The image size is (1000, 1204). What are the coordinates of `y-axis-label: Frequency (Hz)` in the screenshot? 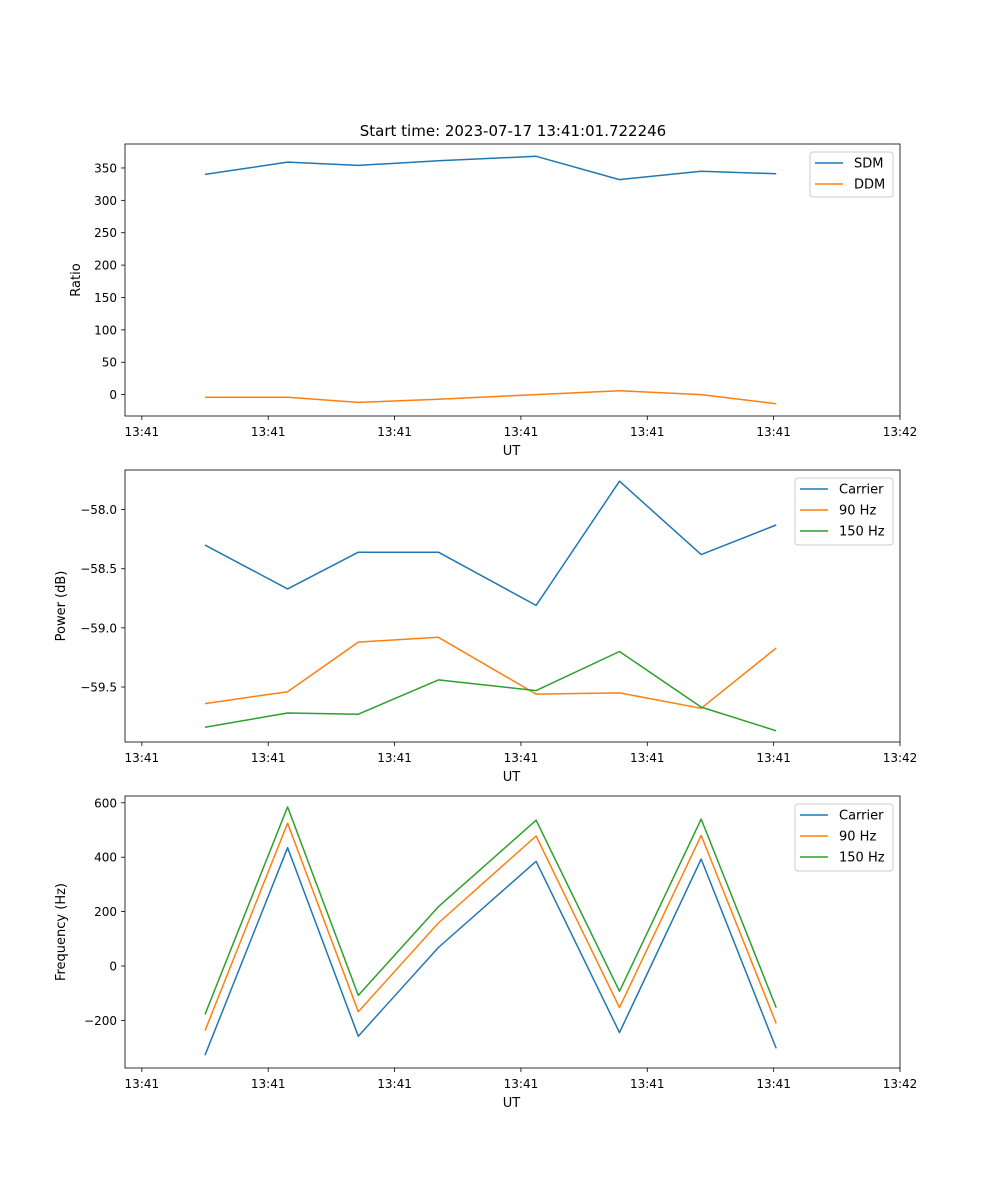 It's located at (61, 932).